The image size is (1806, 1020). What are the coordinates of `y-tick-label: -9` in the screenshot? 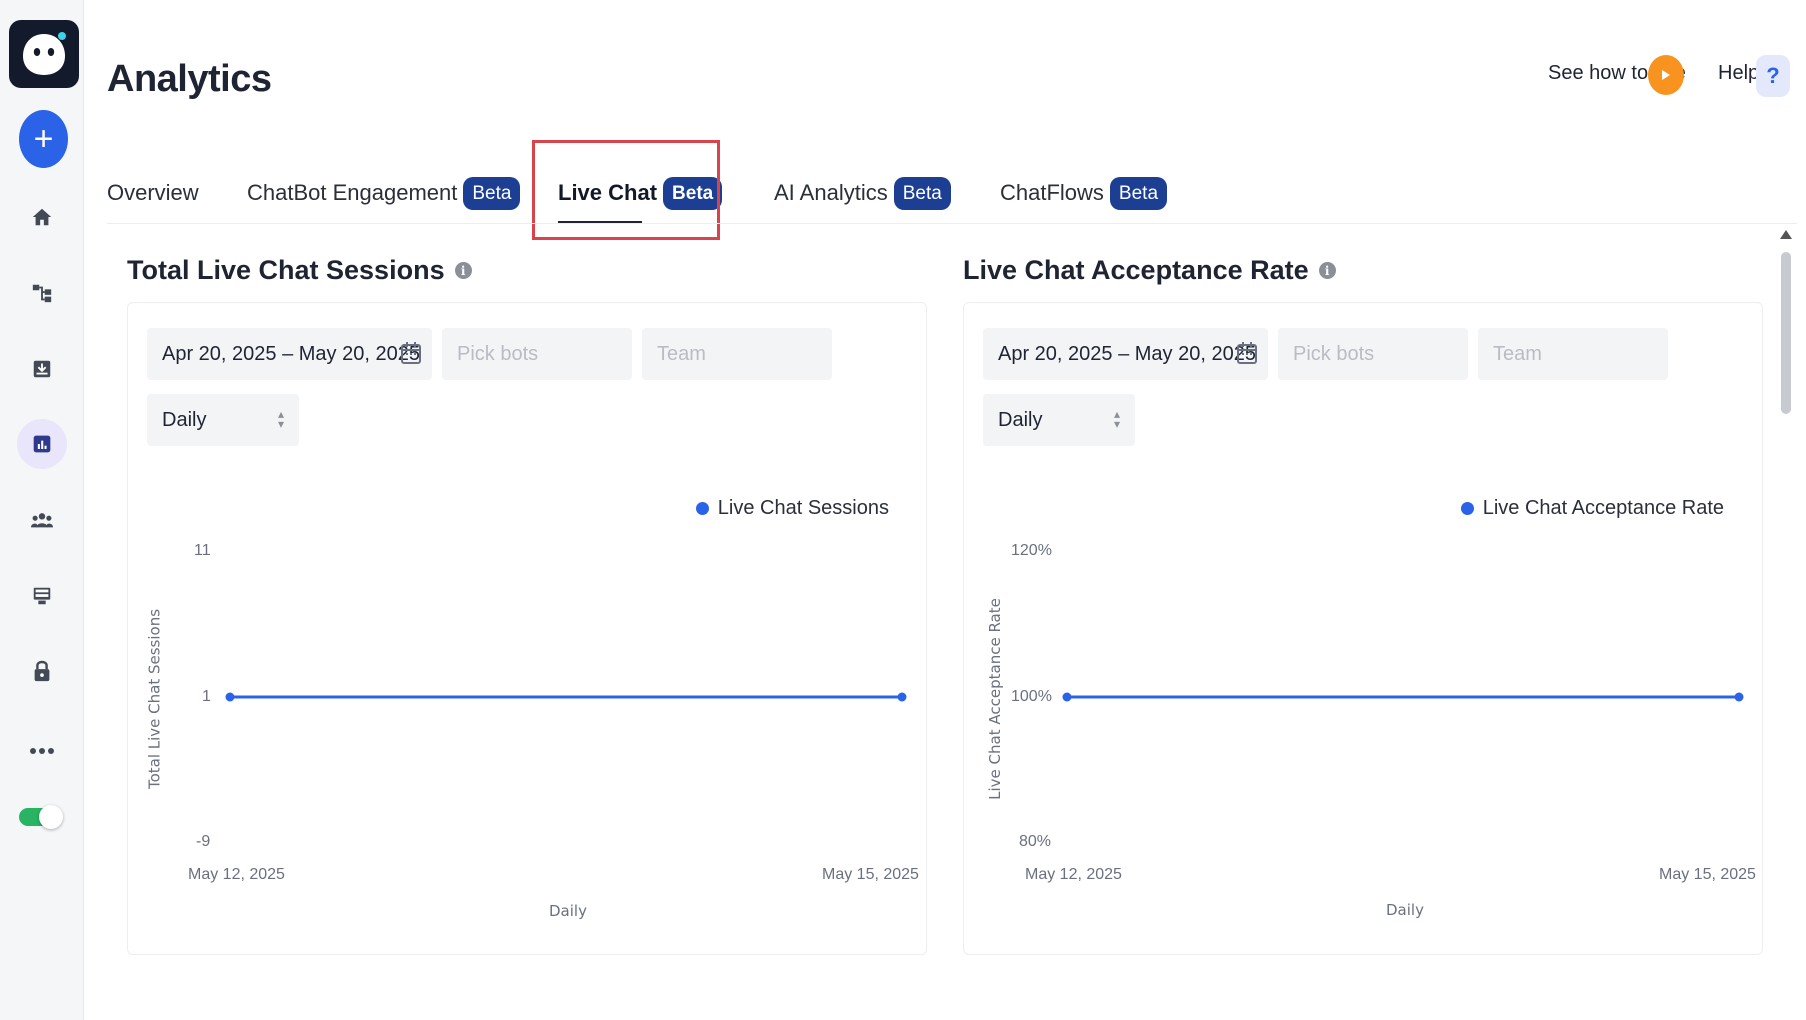 It's located at (203, 841).